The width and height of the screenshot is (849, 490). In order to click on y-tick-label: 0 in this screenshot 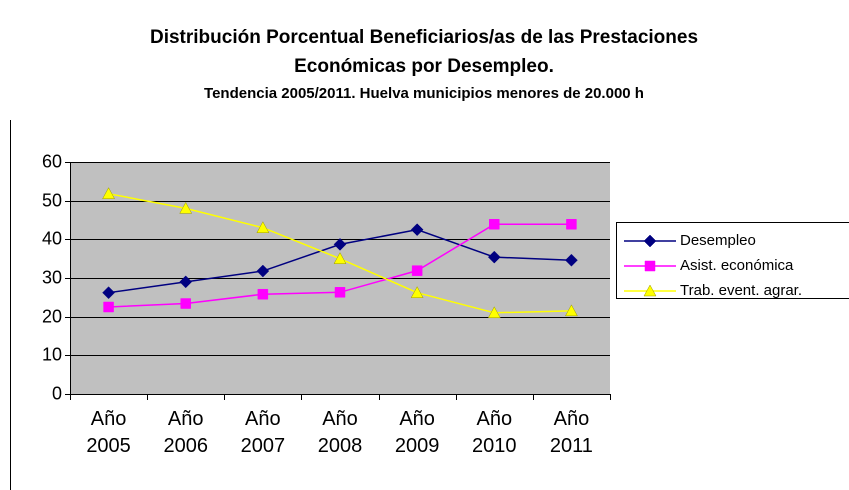, I will do `click(57, 393)`.